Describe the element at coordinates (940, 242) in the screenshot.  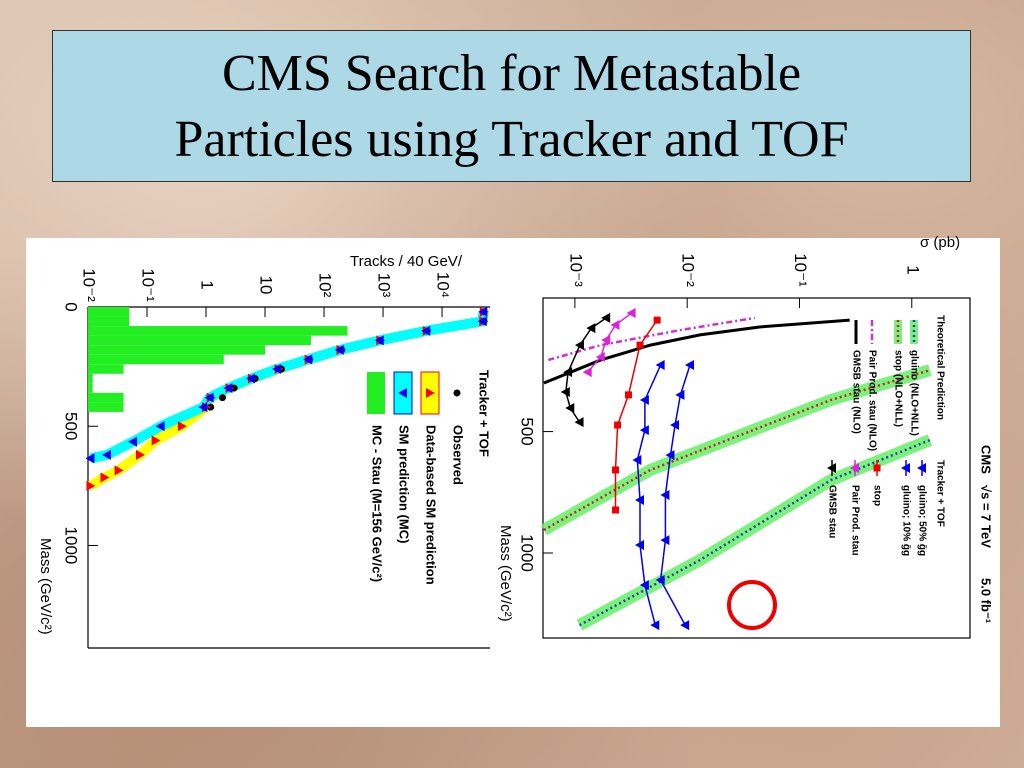
I see `y-axis-title: σ (pb)` at that location.